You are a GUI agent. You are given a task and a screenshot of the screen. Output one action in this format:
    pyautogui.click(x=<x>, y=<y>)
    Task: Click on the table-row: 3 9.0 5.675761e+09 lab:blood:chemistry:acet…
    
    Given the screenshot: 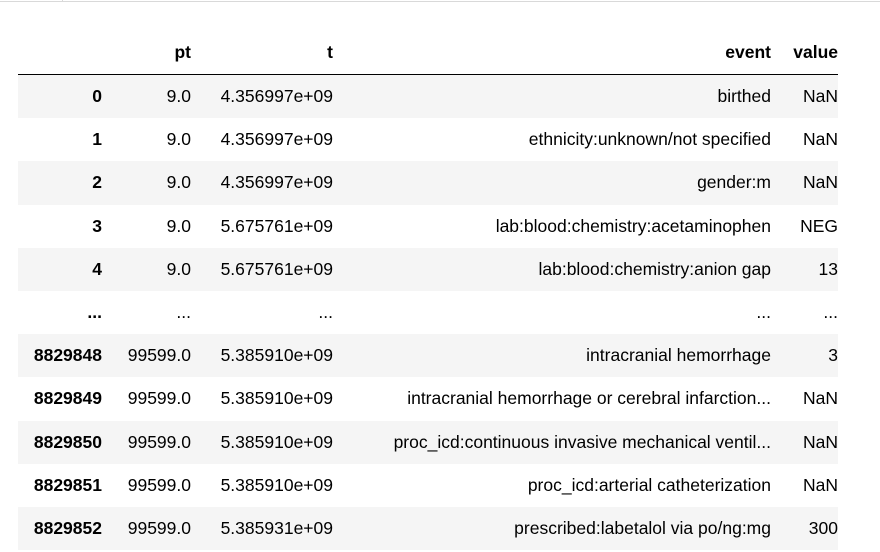 What is the action you would take?
    pyautogui.click(x=428, y=226)
    